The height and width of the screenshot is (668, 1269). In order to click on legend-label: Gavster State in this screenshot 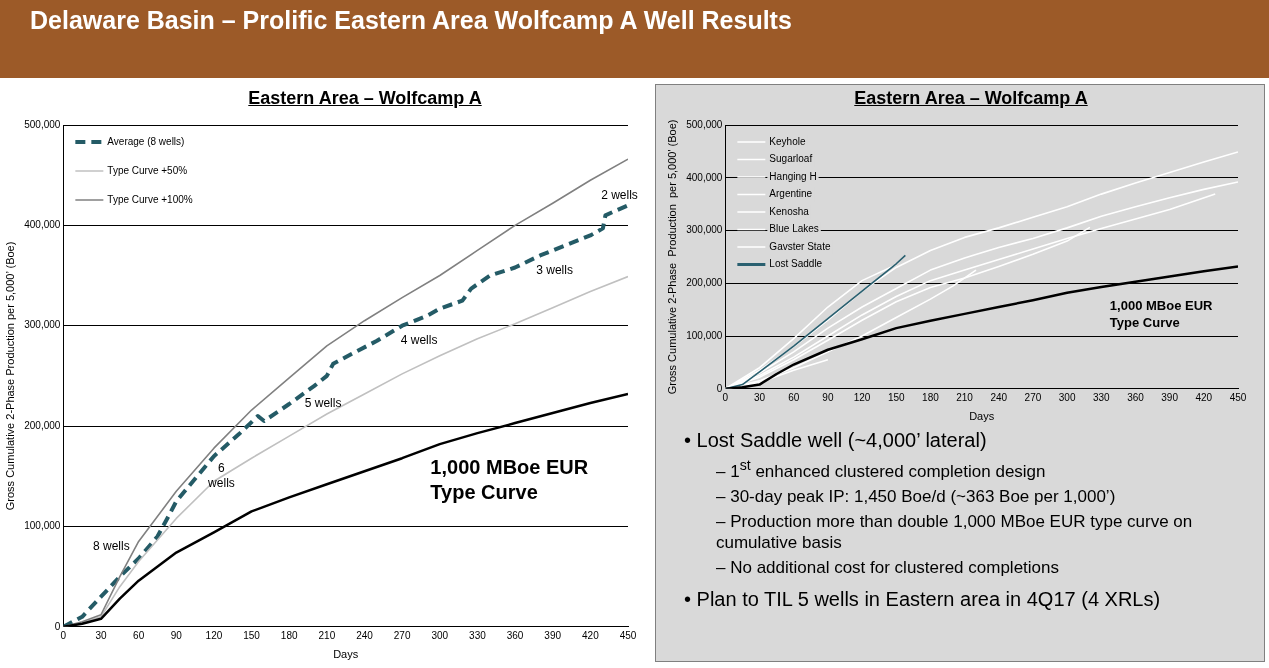, I will do `click(800, 246)`.